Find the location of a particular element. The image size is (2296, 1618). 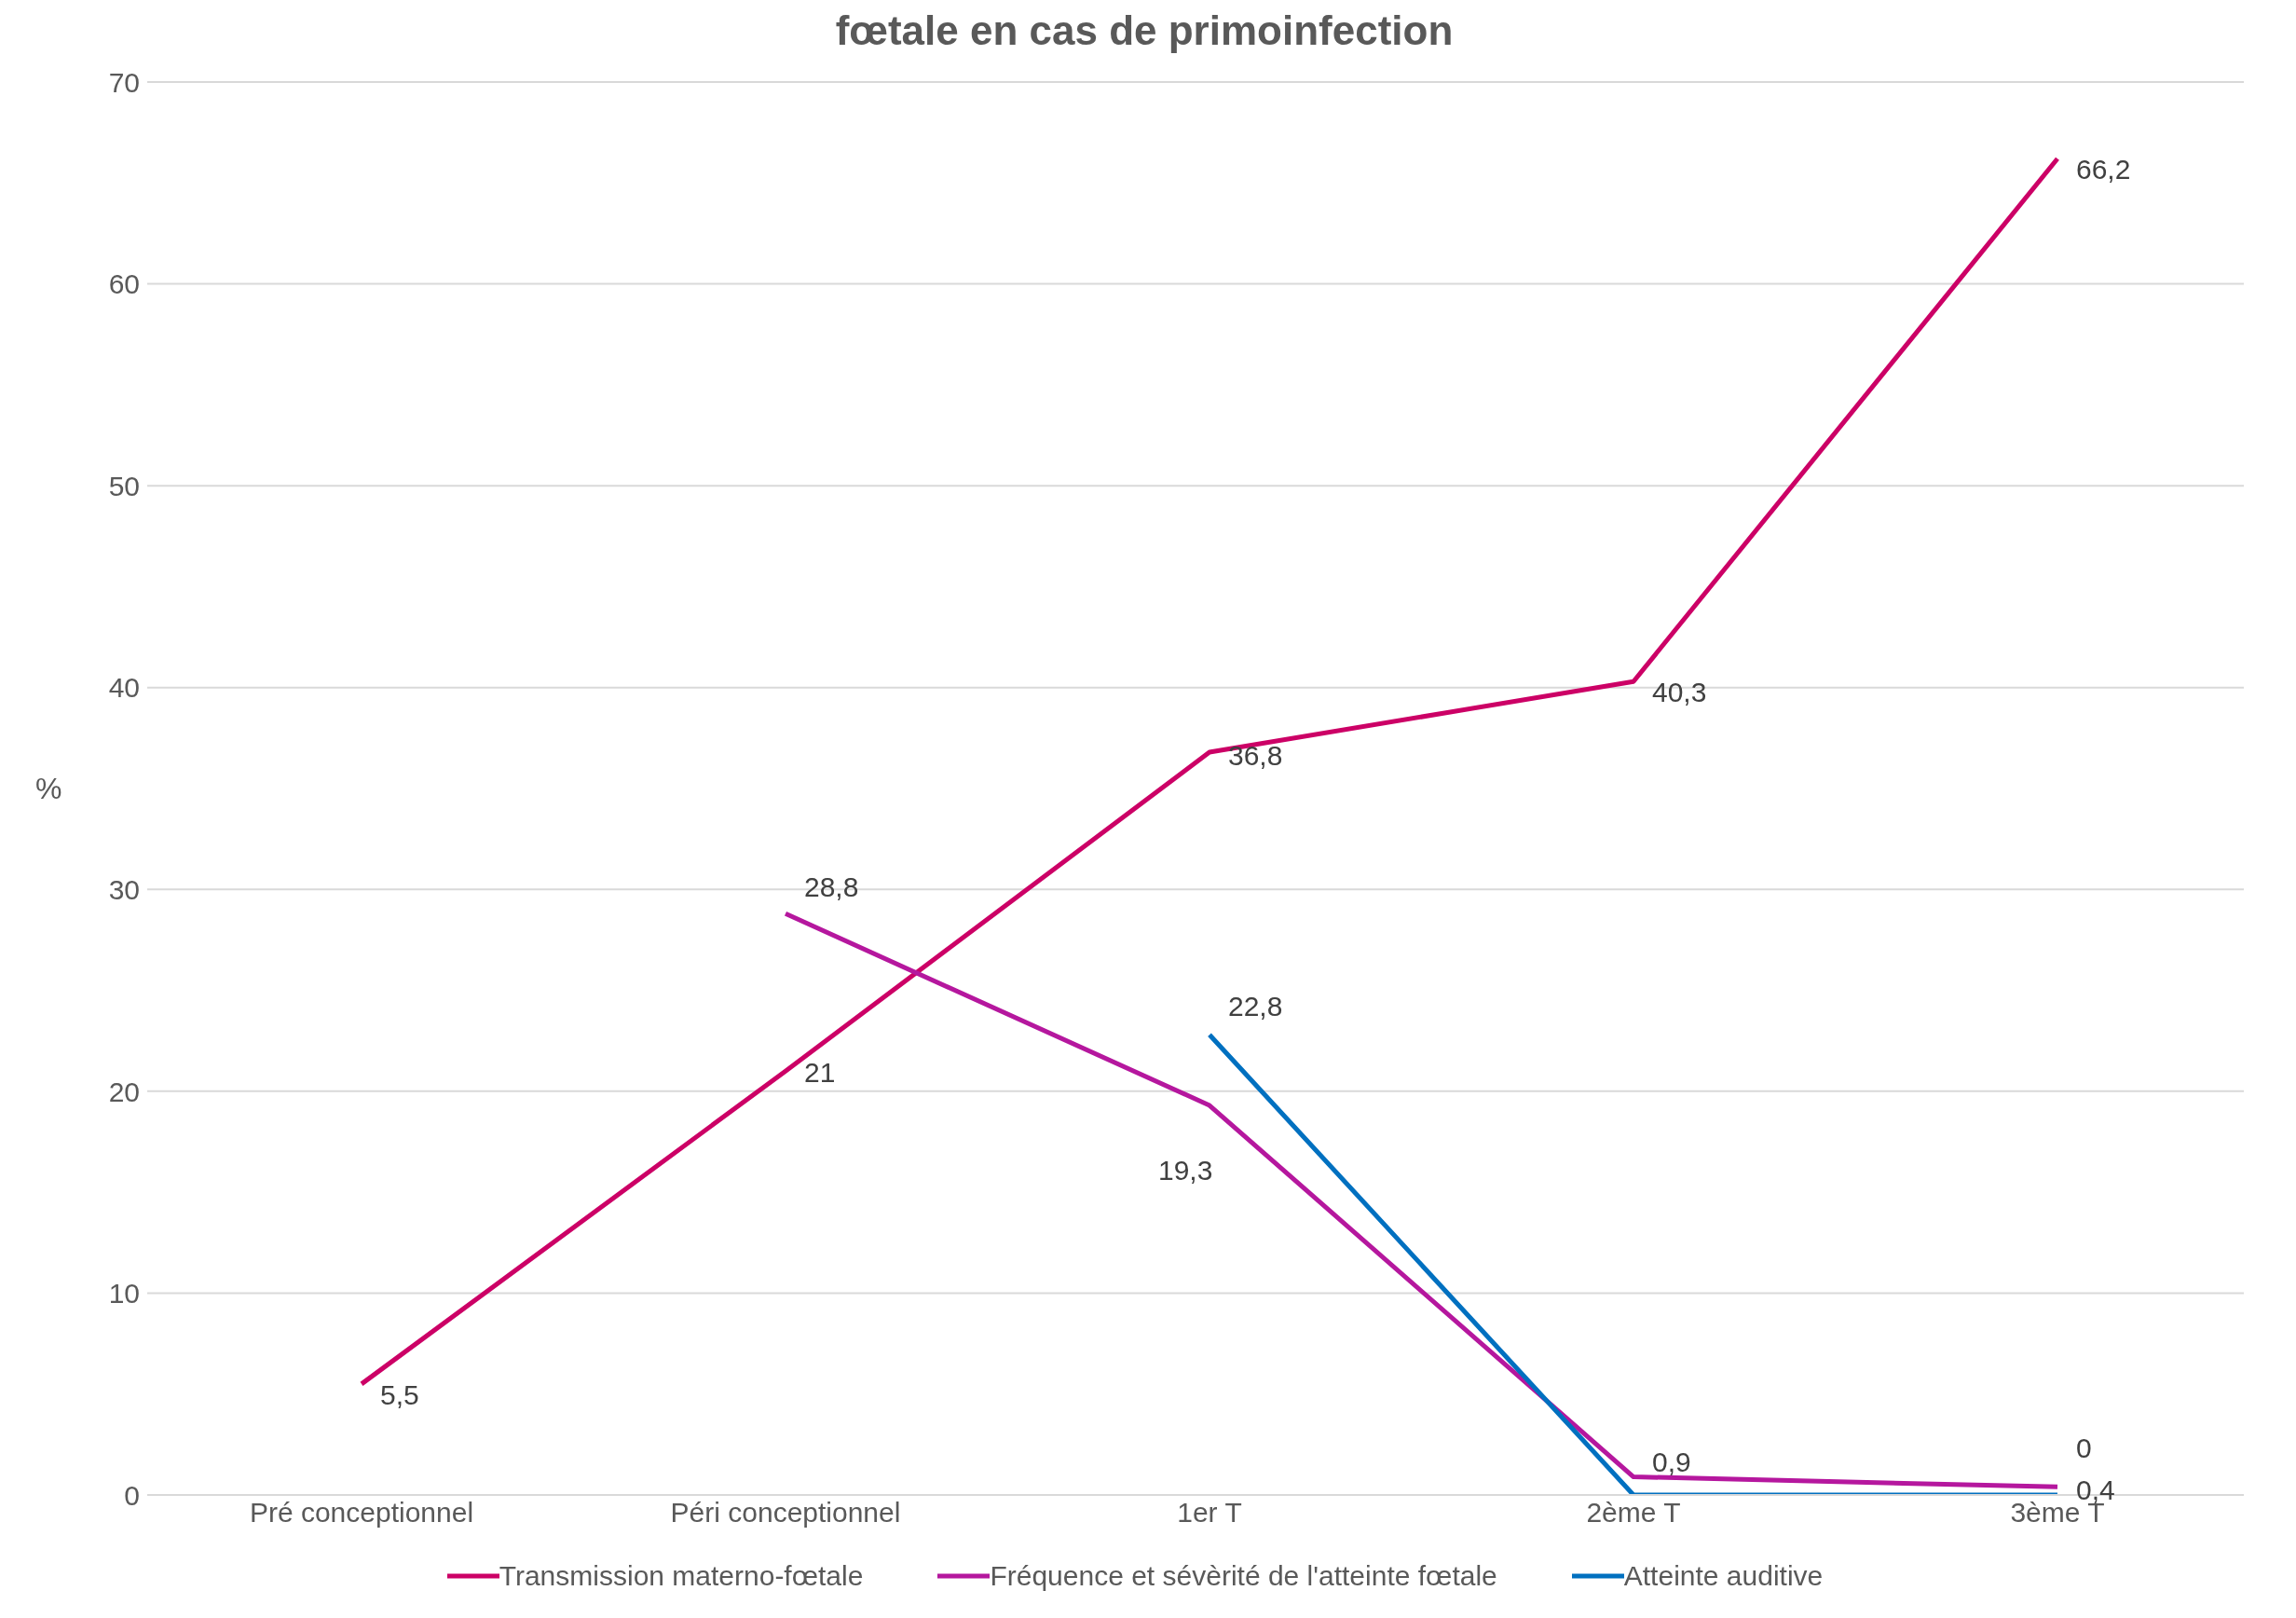

y-tick-label: 0 is located at coordinates (132, 1495).